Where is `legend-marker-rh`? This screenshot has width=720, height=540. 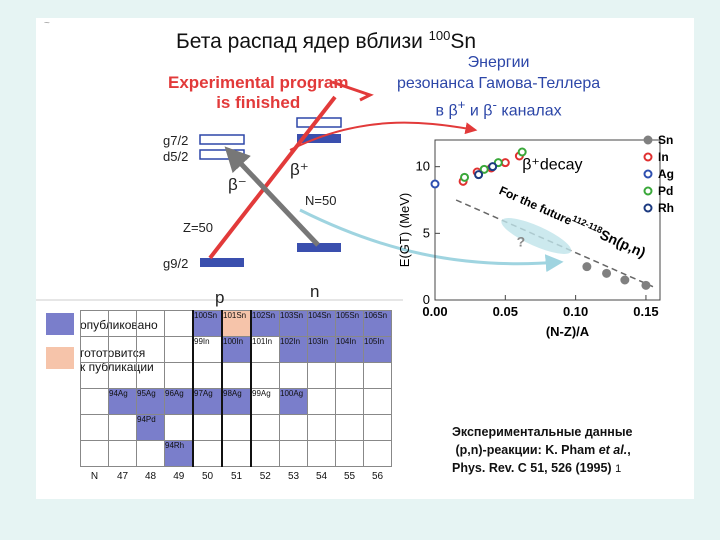
legend-marker-rh is located at coordinates (648, 208).